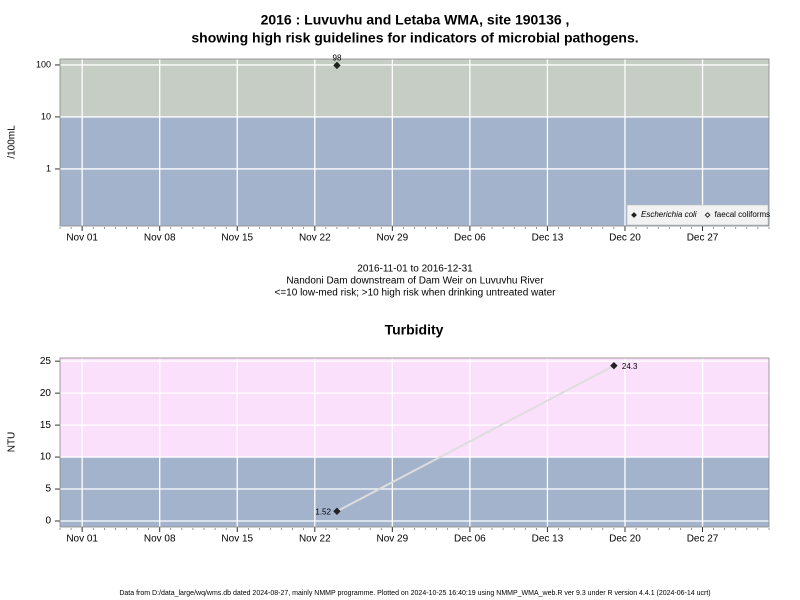  Describe the element at coordinates (414, 330) in the screenshot. I see `chart-title: Turbidity` at that location.